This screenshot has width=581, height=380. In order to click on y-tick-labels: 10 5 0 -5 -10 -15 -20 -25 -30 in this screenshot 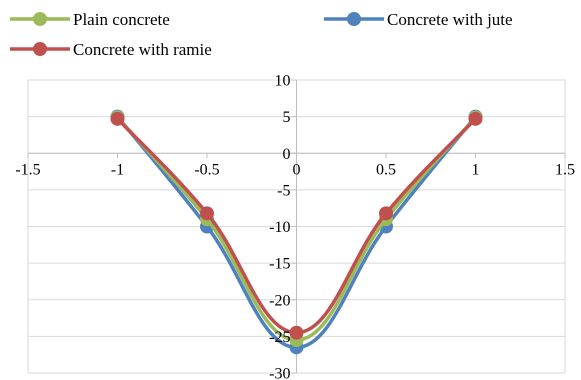, I will do `click(279, 226)`.